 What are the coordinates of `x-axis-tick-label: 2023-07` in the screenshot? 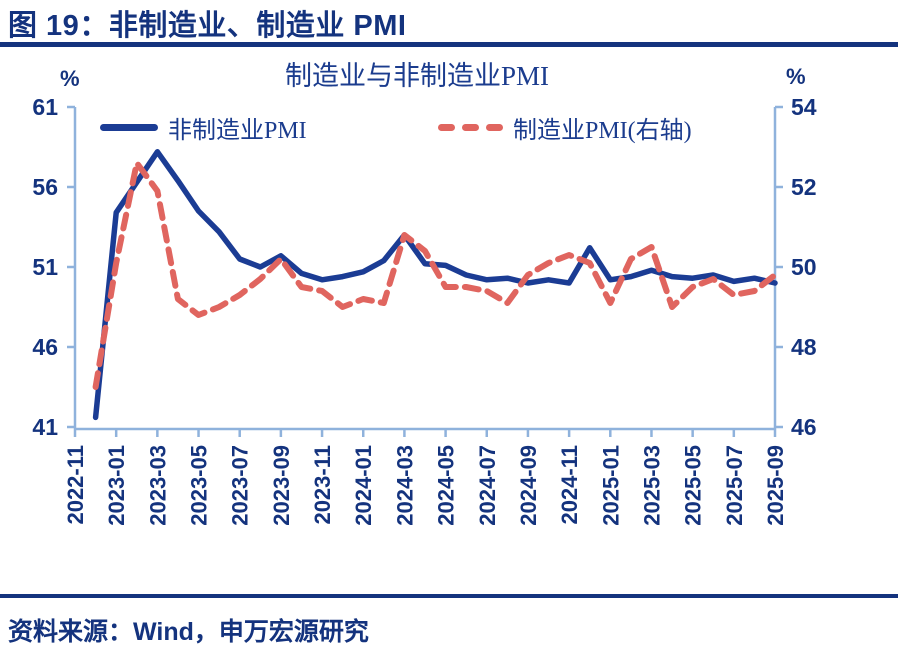 It's located at (240, 485).